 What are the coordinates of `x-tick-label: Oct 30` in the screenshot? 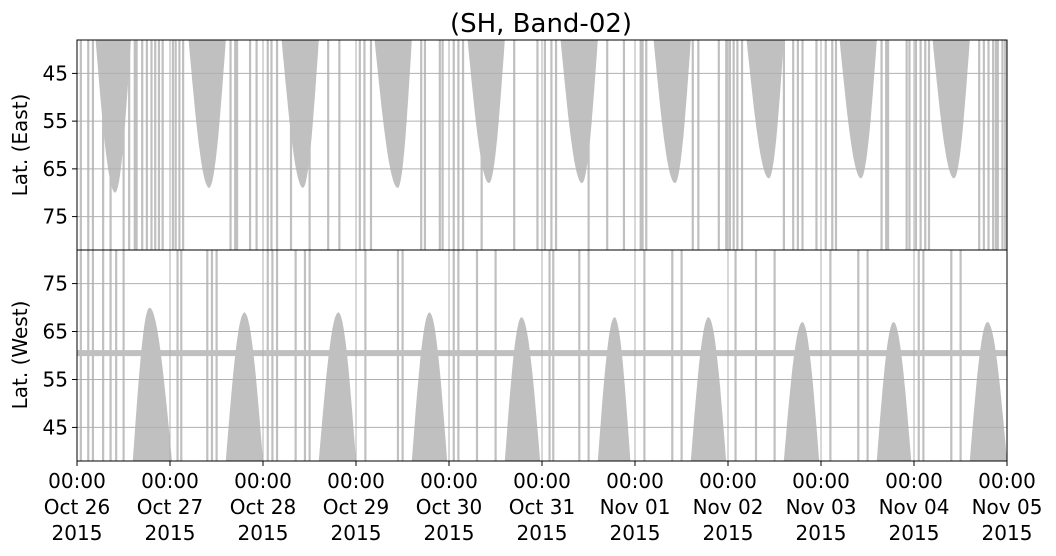 It's located at (449, 507).